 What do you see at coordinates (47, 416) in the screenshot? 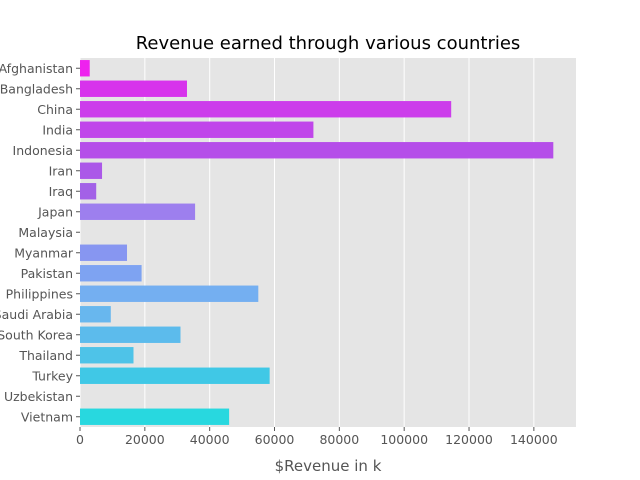
I see `y-tick-label: Vietnam` at bounding box center [47, 416].